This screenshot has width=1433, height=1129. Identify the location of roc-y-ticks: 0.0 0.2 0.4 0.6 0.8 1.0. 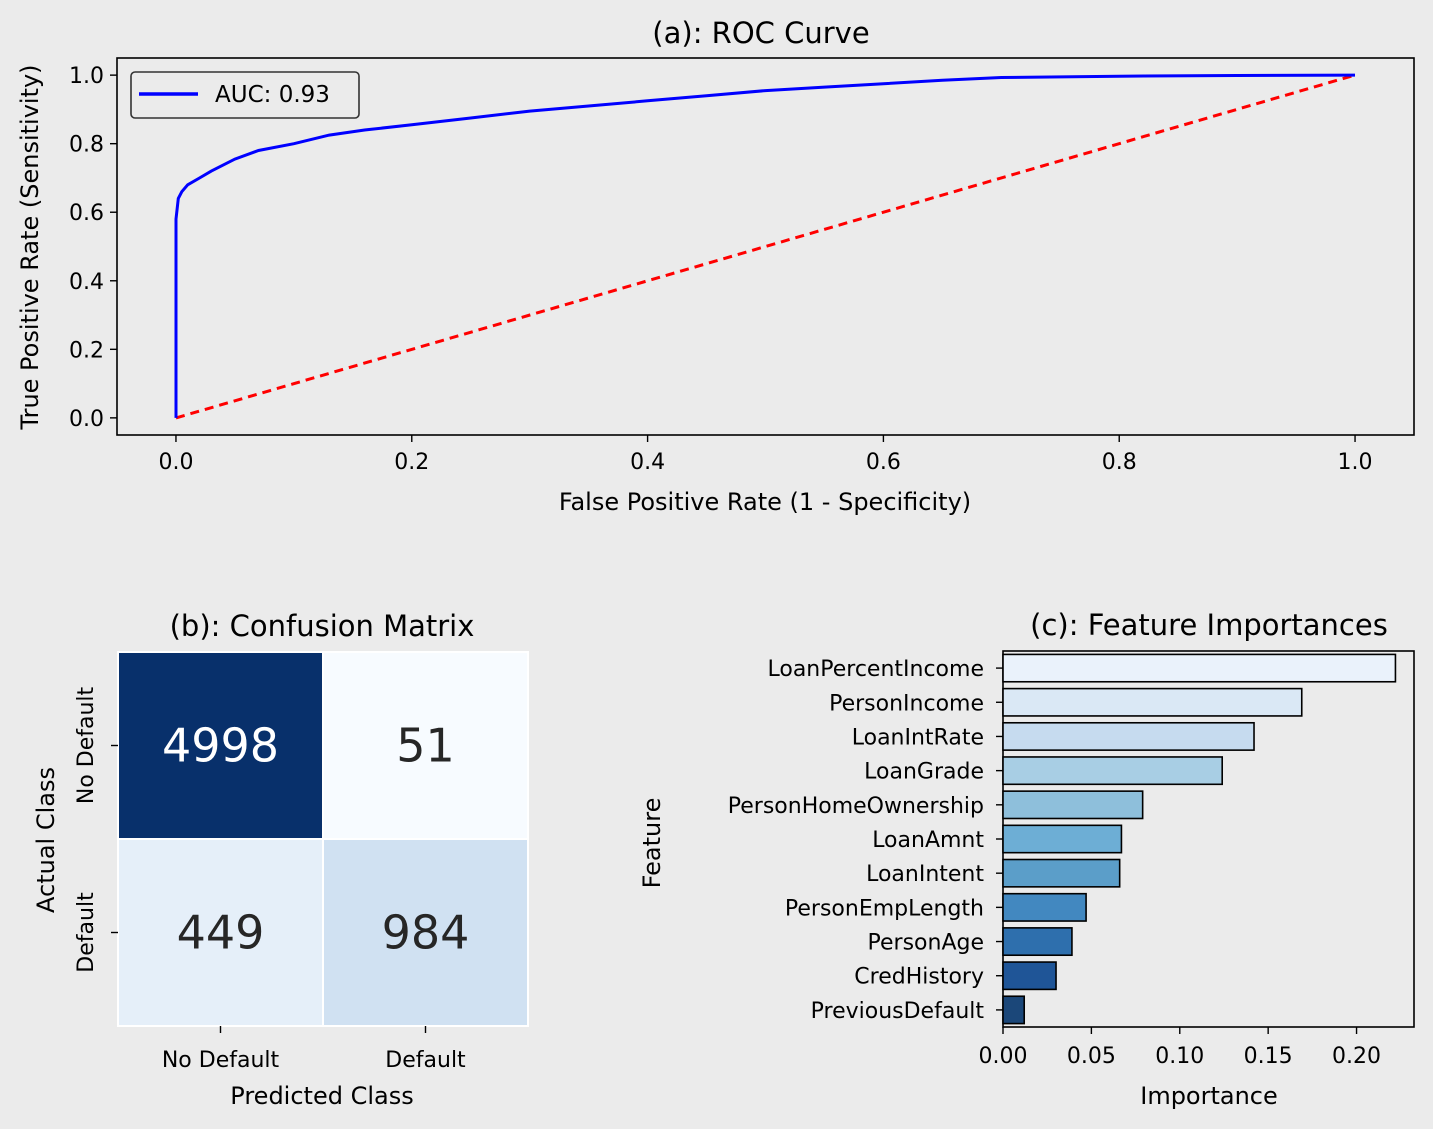
(93, 248).